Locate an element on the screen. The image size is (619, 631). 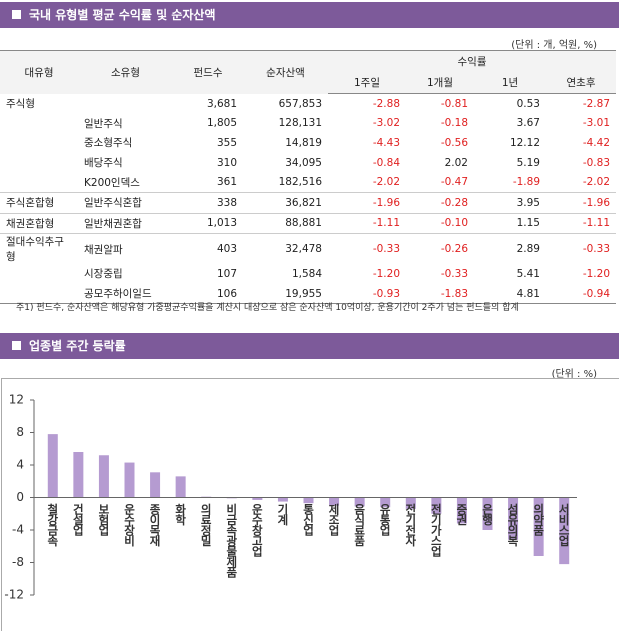
x-tick-label: 화학 is located at coordinates (181, 515).